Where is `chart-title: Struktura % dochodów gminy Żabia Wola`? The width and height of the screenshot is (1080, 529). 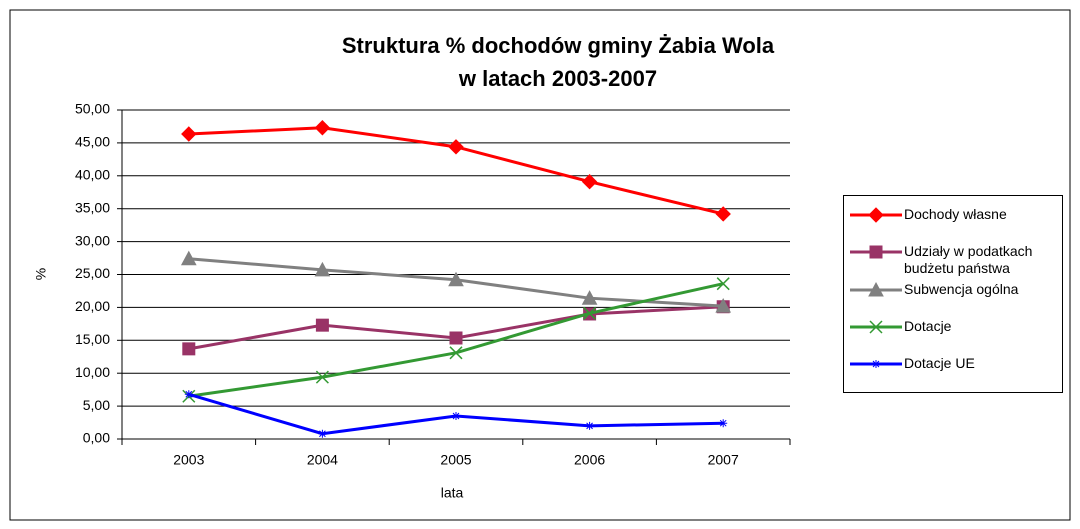 chart-title: Struktura % dochodów gminy Żabia Wola is located at coordinates (558, 45).